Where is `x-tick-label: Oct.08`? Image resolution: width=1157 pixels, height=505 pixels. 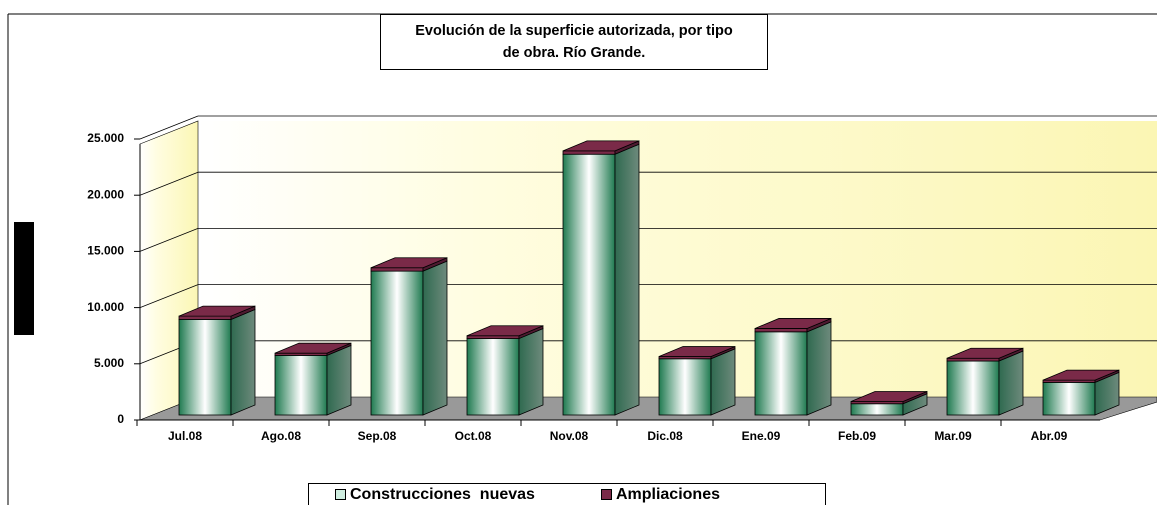
x-tick-label: Oct.08 is located at coordinates (473, 436).